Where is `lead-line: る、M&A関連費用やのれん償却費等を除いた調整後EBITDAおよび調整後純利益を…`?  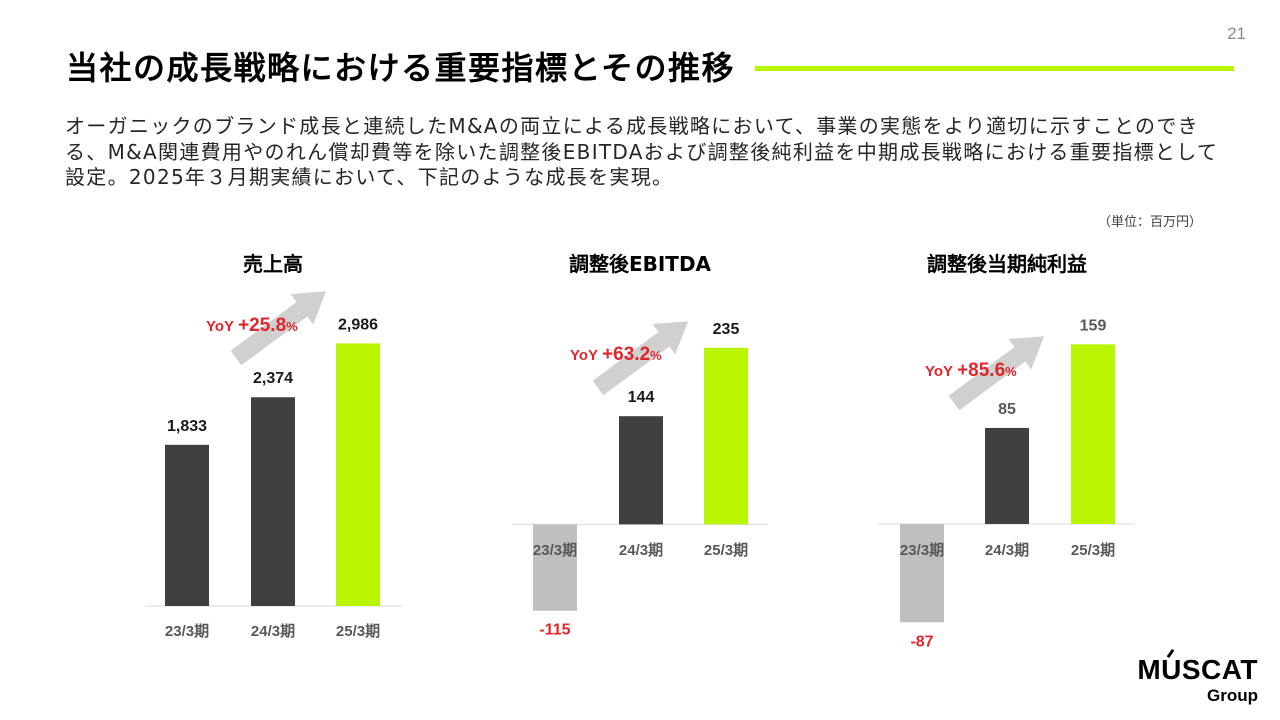
lead-line: る、M&A関連費用やのれん償却費等を除いた調整後EBITDAおよび調整後純利益を… is located at coordinates (642, 151).